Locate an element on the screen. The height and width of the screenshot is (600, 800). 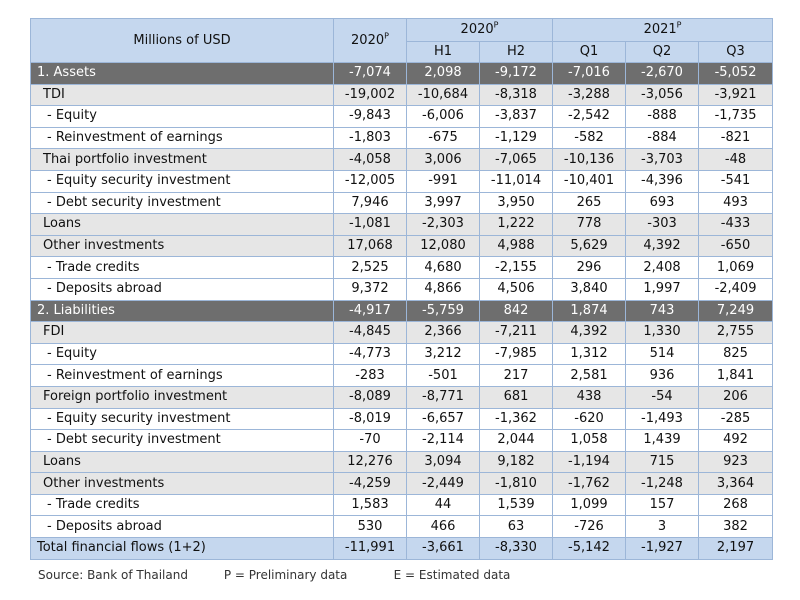
value-cell: -7,211 is located at coordinates (516, 332).